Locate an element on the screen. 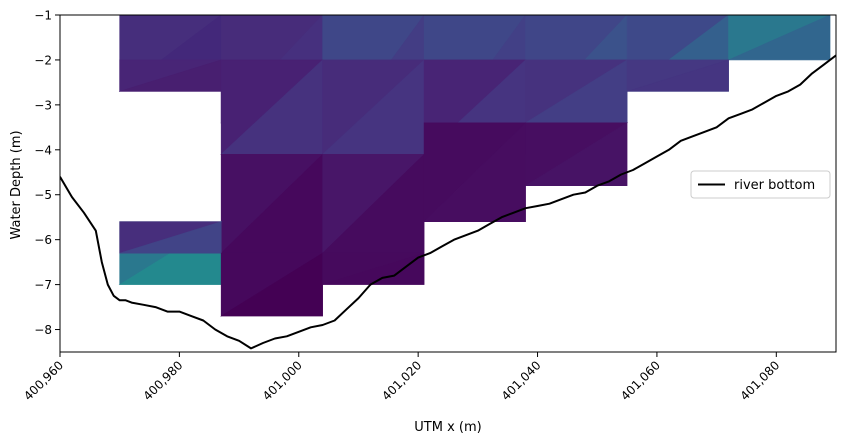 Image resolution: width=844 pixels, height=448 pixels. y-tick-label: −2 is located at coordinates (43, 60).